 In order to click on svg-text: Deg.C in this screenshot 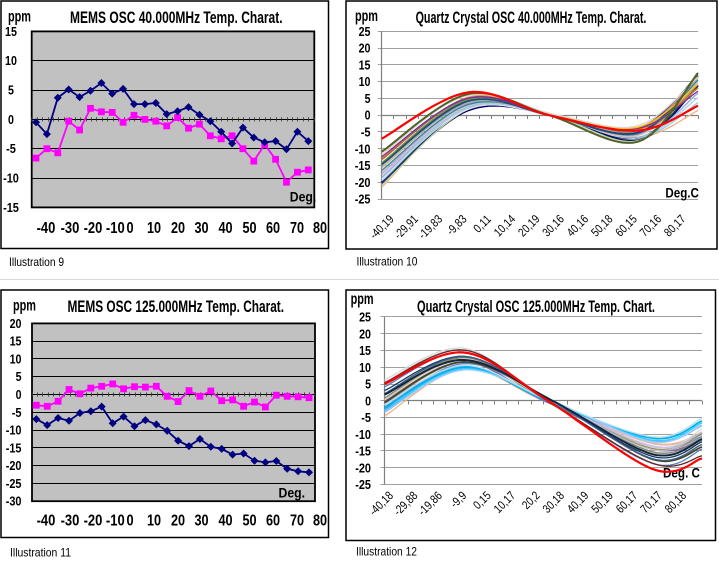, I will do `click(682, 193)`.